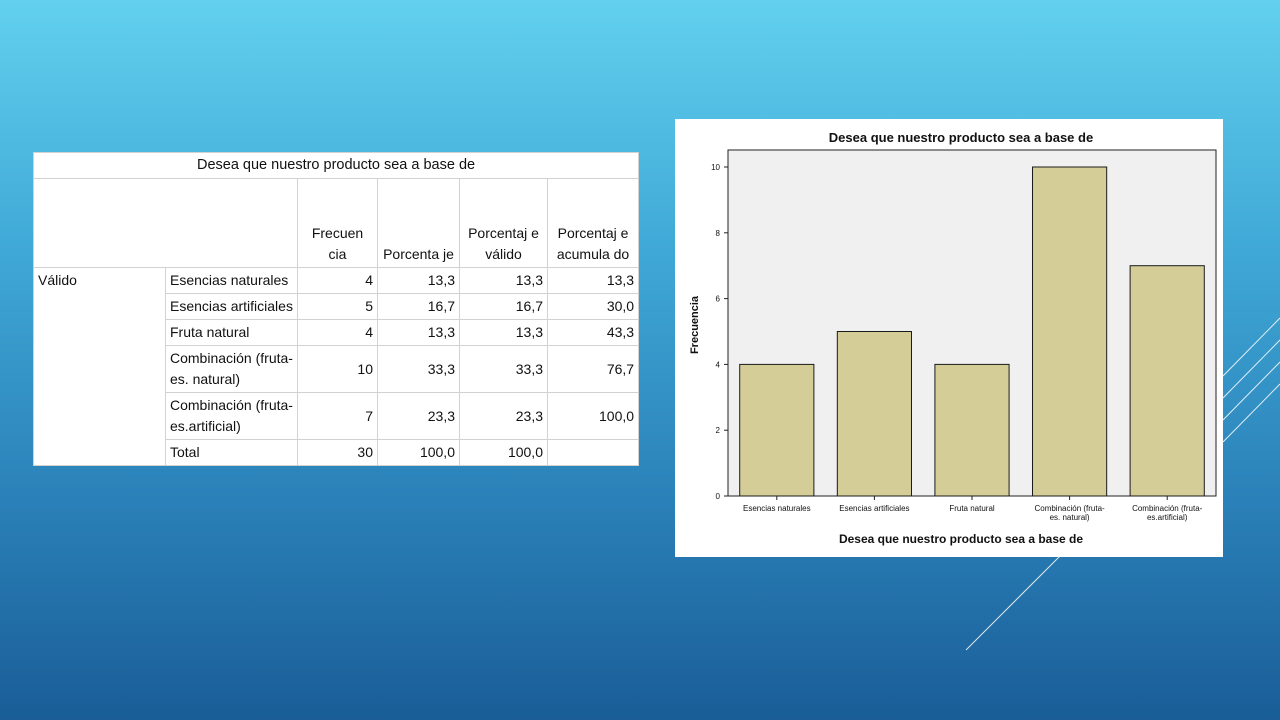 This screenshot has height=720, width=1280. Describe the element at coordinates (1167, 513) in the screenshot. I see `x-tick-label: Combinación (fruta-es.artificial)` at that location.